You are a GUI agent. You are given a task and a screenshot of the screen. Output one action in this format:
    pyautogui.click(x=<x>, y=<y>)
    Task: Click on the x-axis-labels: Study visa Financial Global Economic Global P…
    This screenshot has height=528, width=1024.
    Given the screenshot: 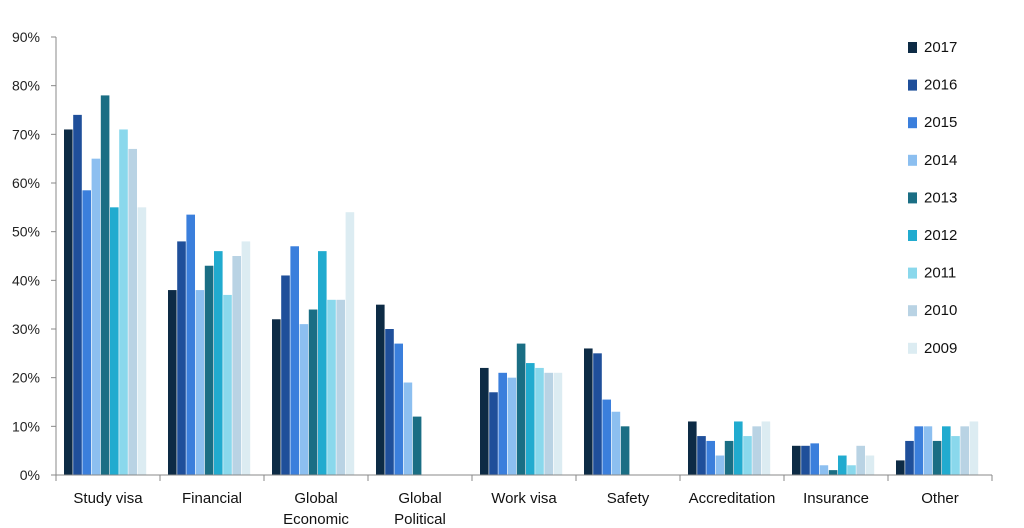 What is the action you would take?
    pyautogui.click(x=515, y=509)
    